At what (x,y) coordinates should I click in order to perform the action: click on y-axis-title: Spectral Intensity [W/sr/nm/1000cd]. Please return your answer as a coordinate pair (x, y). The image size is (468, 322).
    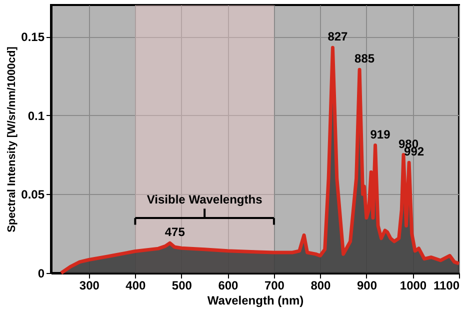
    Looking at the image, I should click on (12, 139).